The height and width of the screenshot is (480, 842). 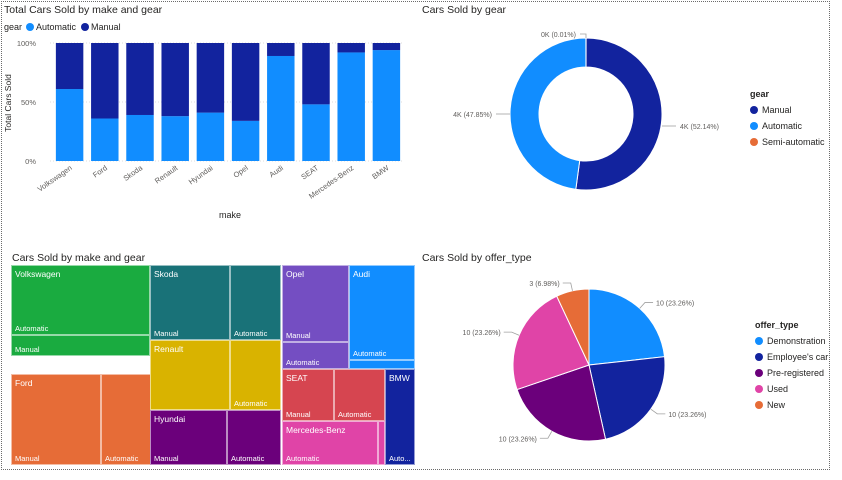 I want to click on treemap-make-label: Hyundai, so click(x=170, y=419).